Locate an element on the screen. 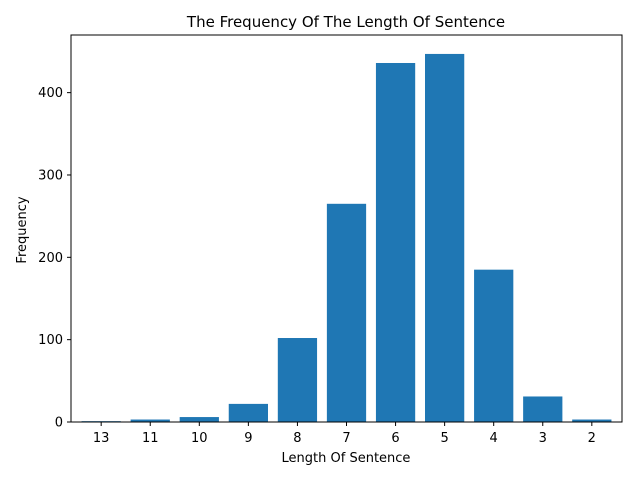 The width and height of the screenshot is (640, 480). x-tick-label: 6 is located at coordinates (395, 438).